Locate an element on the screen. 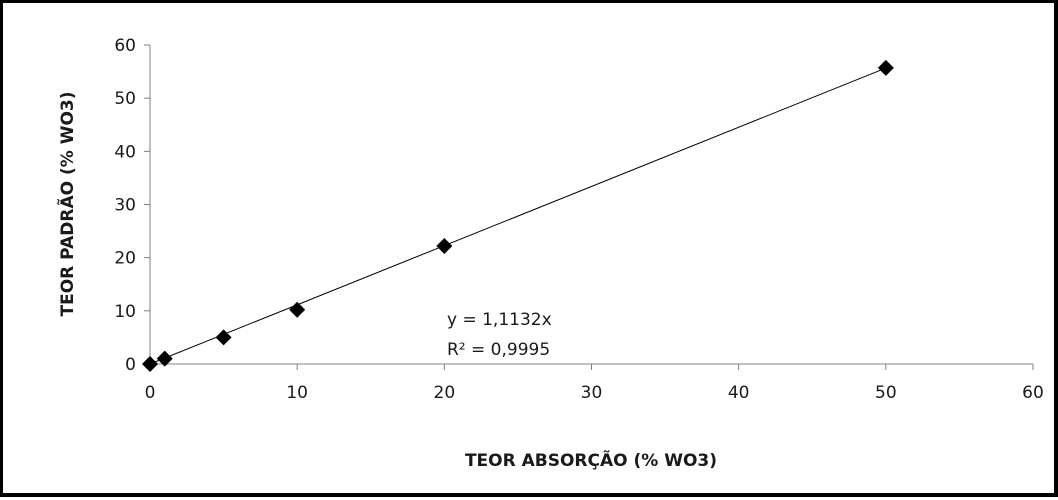 The image size is (1058, 500). y-tick-label: 0 is located at coordinates (130, 365).